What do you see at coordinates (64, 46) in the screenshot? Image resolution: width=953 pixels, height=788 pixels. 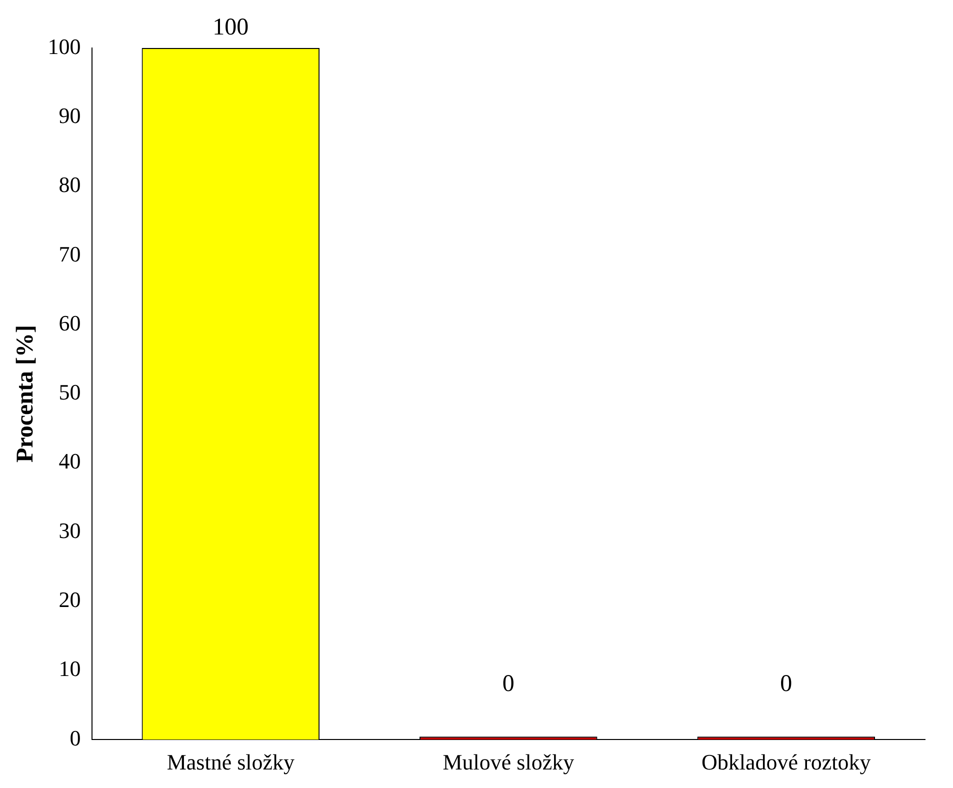 I see `y-tick-label: 100` at bounding box center [64, 46].